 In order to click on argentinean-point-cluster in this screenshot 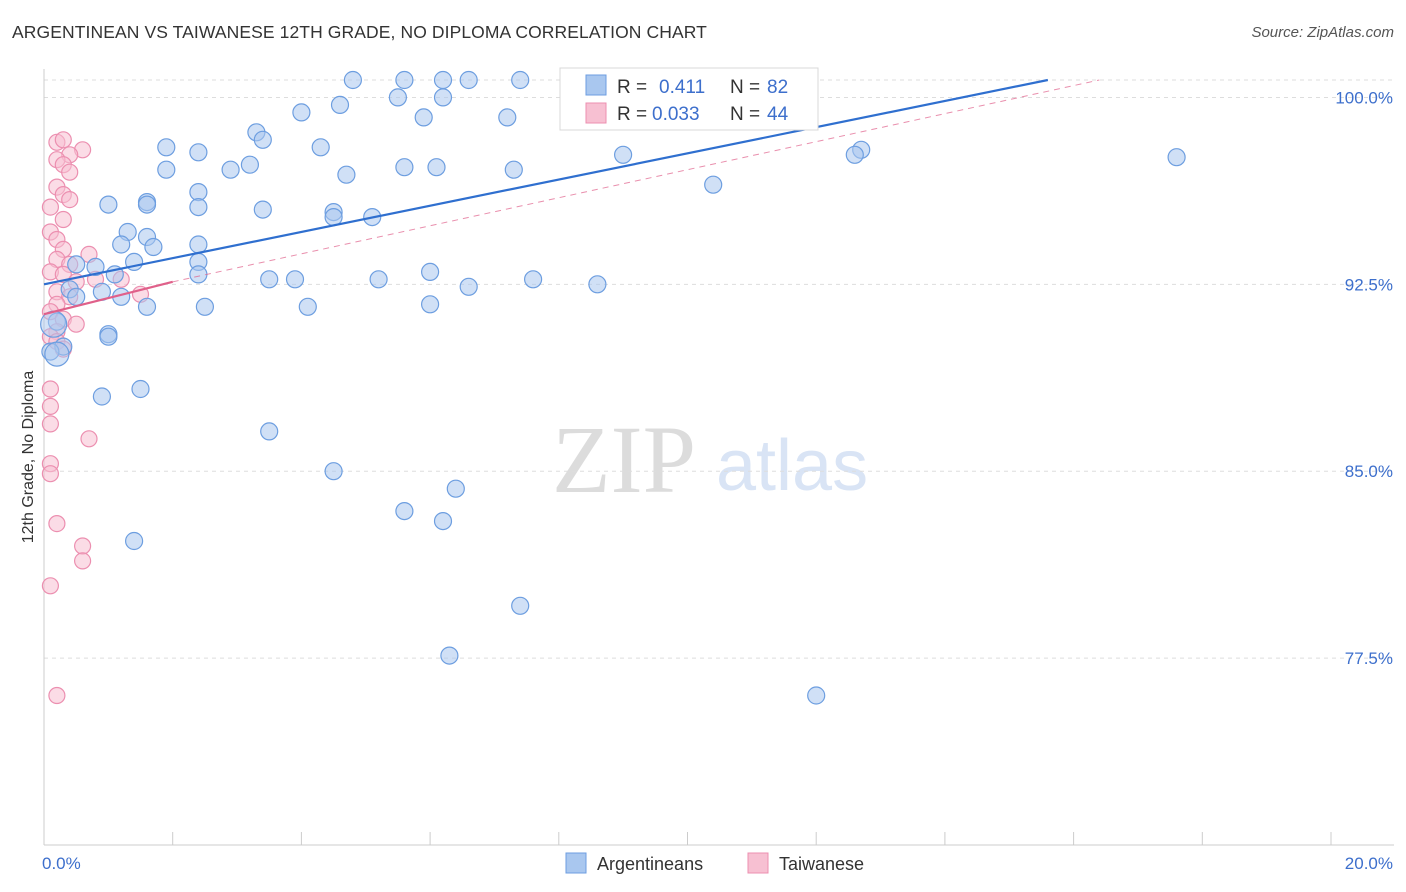, I will do `click(57, 354)`.